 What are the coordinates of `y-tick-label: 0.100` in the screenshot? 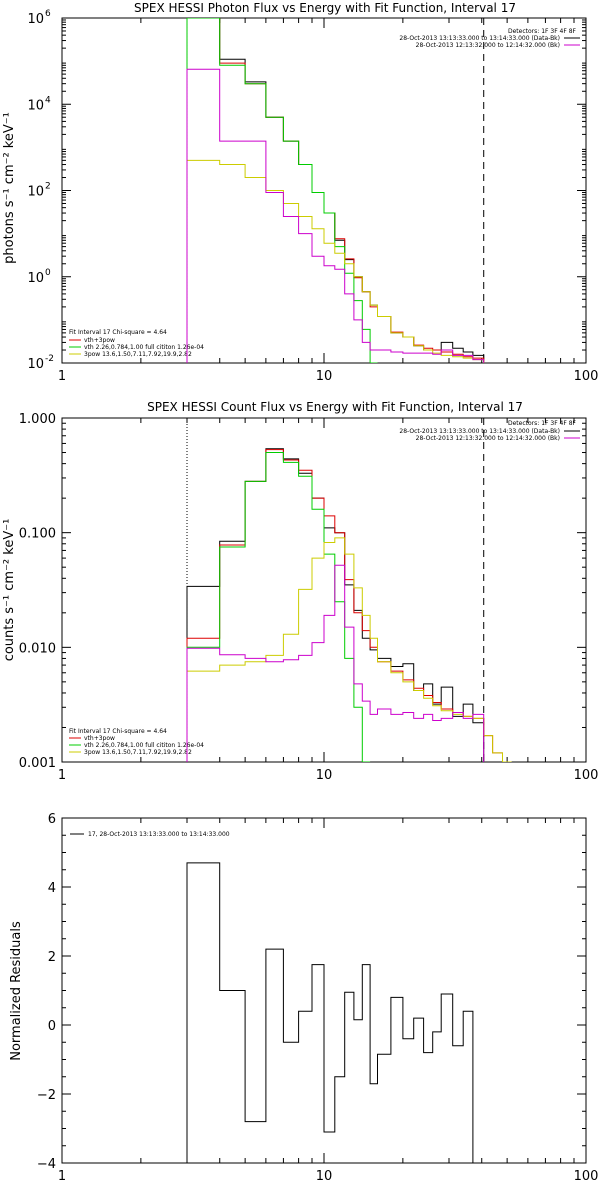 It's located at (37, 534).